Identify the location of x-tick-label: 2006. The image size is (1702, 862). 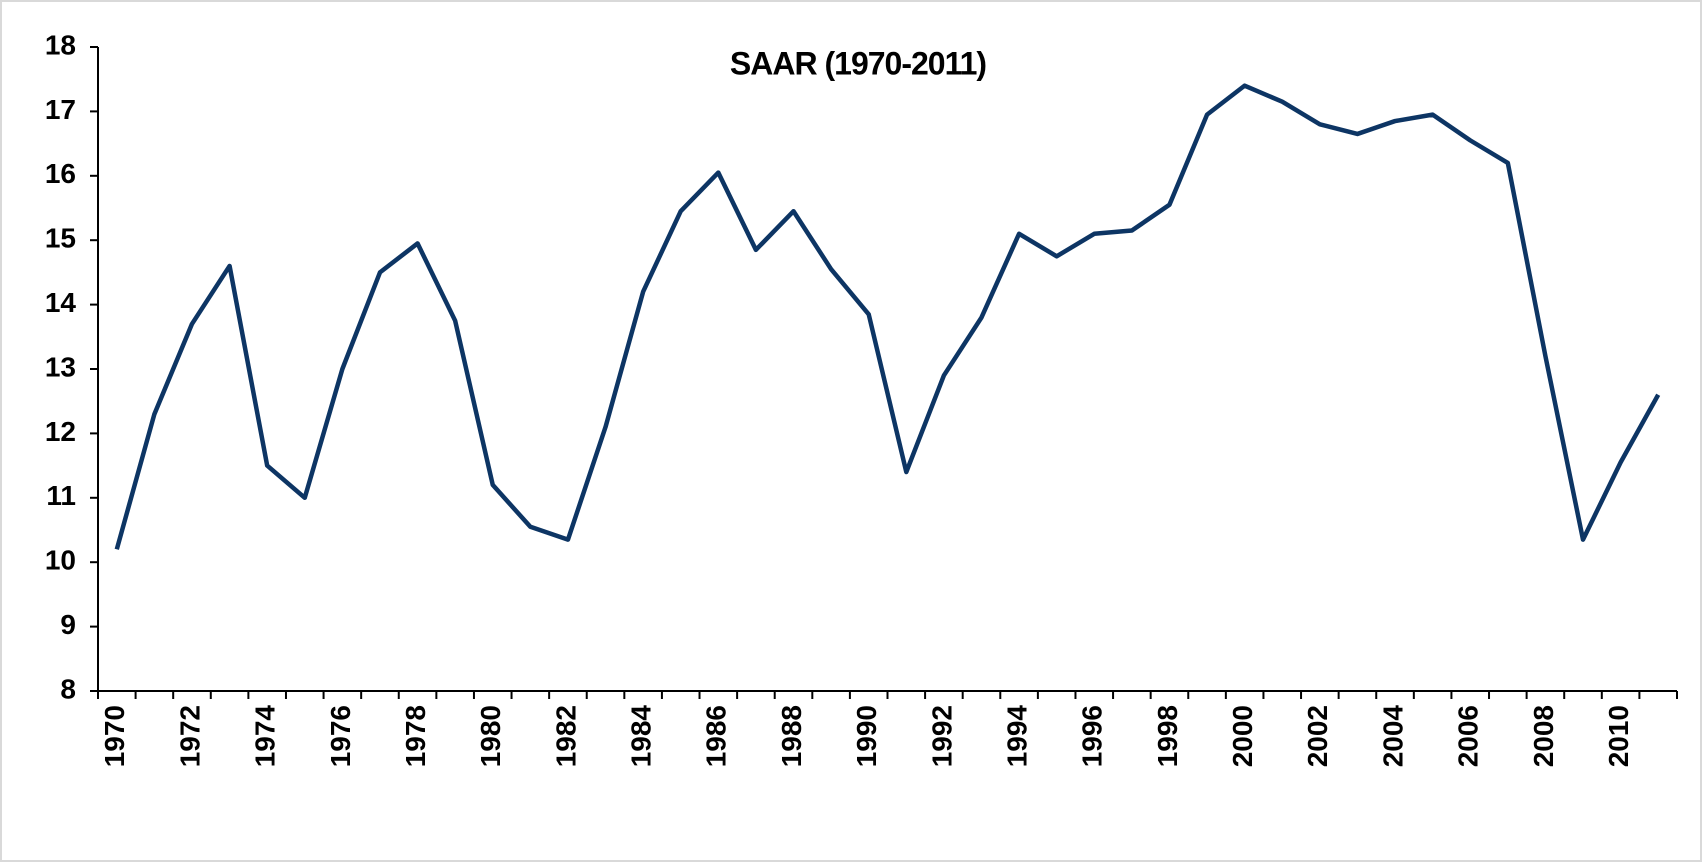
(1468, 736).